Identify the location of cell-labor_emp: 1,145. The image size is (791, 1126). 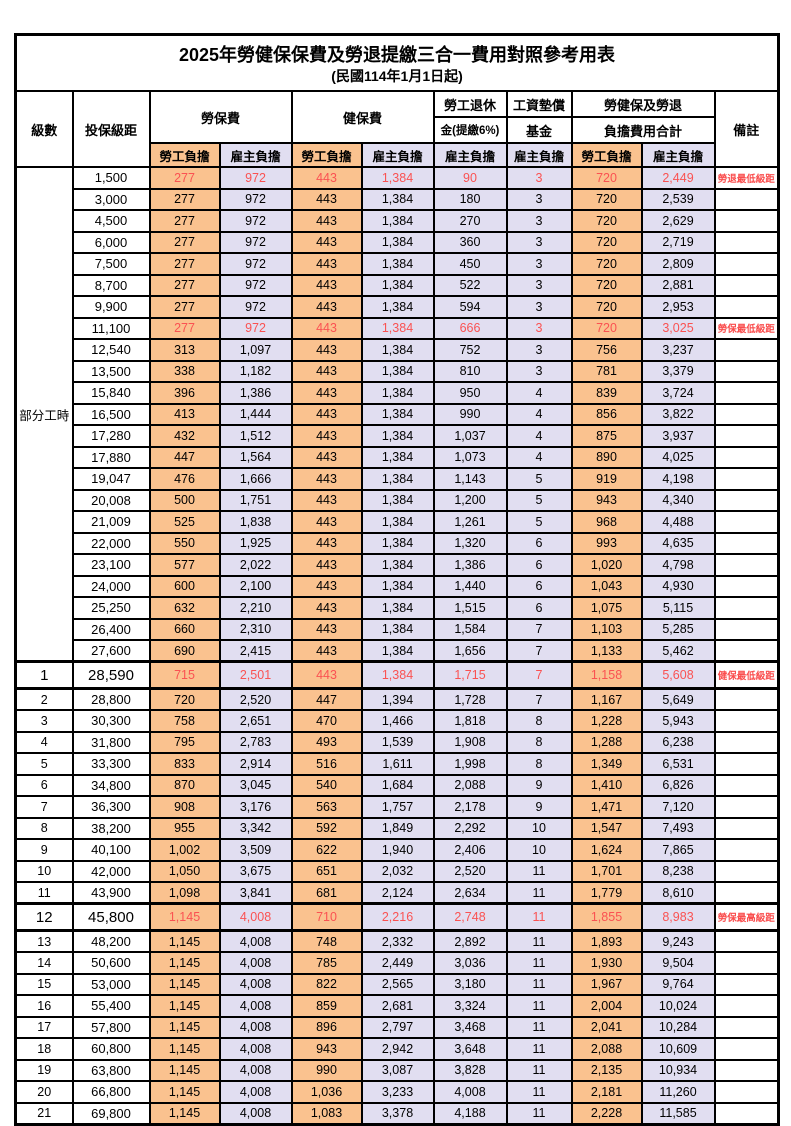
(184, 984).